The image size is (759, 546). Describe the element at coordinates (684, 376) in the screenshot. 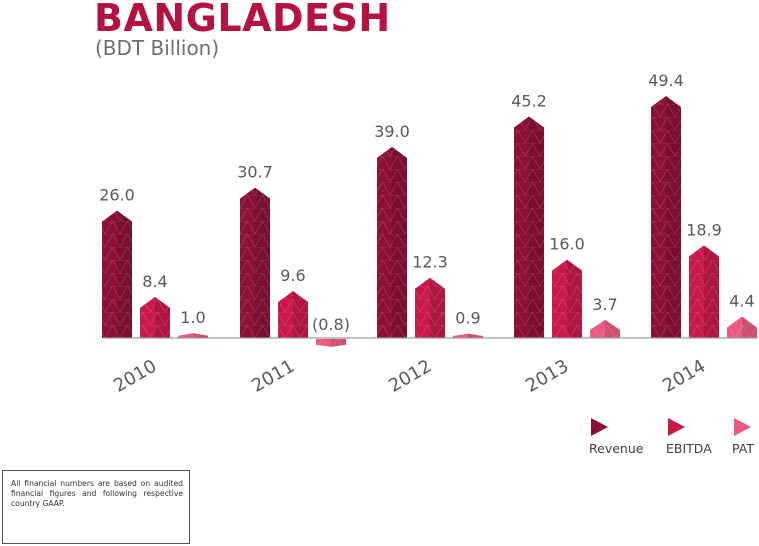

I see `x-tick-label-2014: 2014` at that location.